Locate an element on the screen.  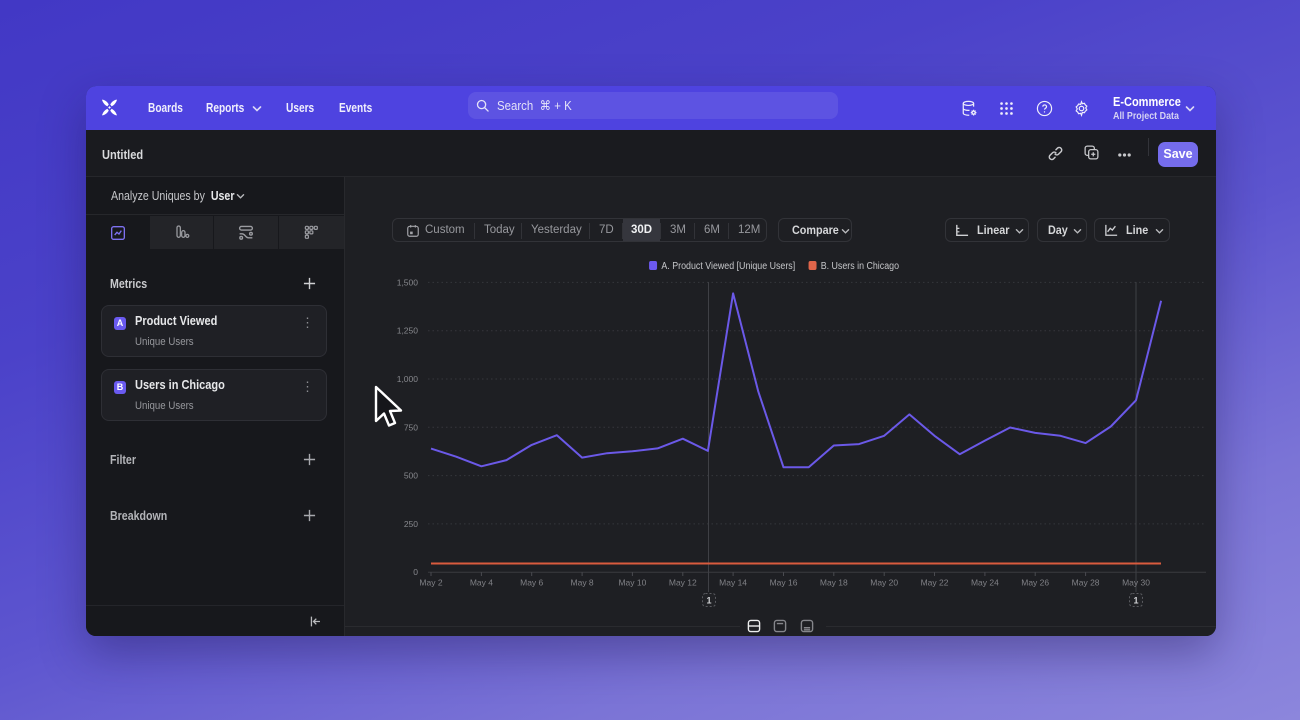
svg-text: May 16 is located at coordinates (784, 583).